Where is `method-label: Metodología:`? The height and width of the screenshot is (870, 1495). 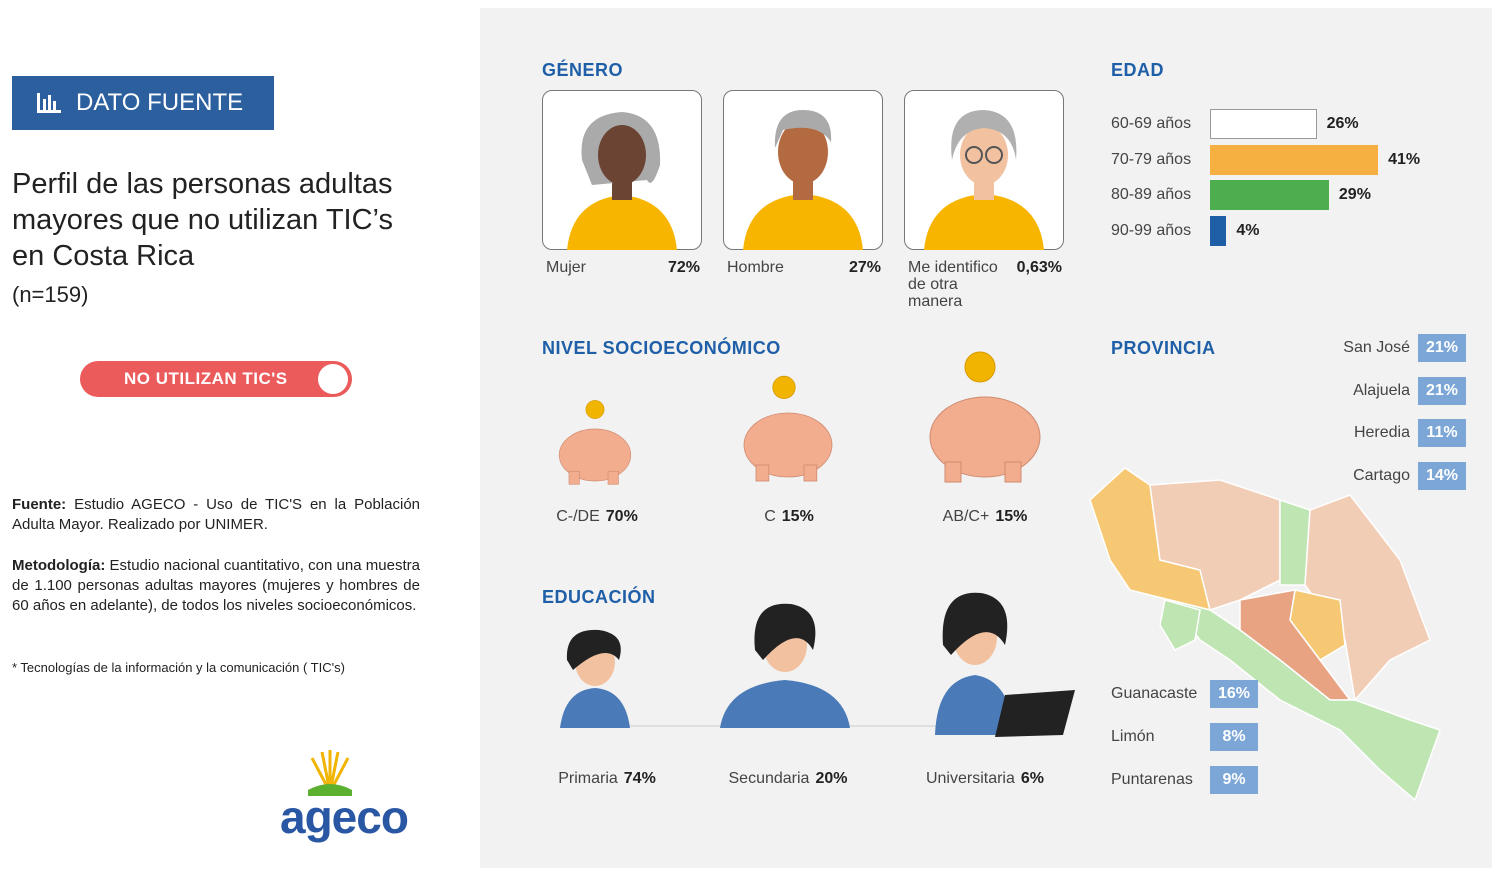 method-label: Metodología: is located at coordinates (59, 565).